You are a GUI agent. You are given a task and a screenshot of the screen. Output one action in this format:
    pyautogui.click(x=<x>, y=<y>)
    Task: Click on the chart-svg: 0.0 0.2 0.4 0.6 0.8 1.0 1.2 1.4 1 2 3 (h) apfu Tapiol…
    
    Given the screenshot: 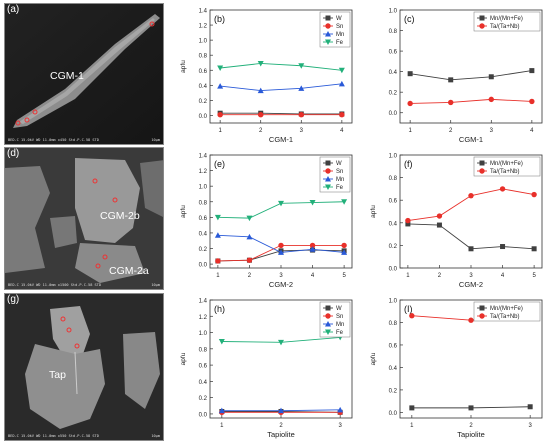 What is the action you would take?
    pyautogui.click(x=266, y=369)
    